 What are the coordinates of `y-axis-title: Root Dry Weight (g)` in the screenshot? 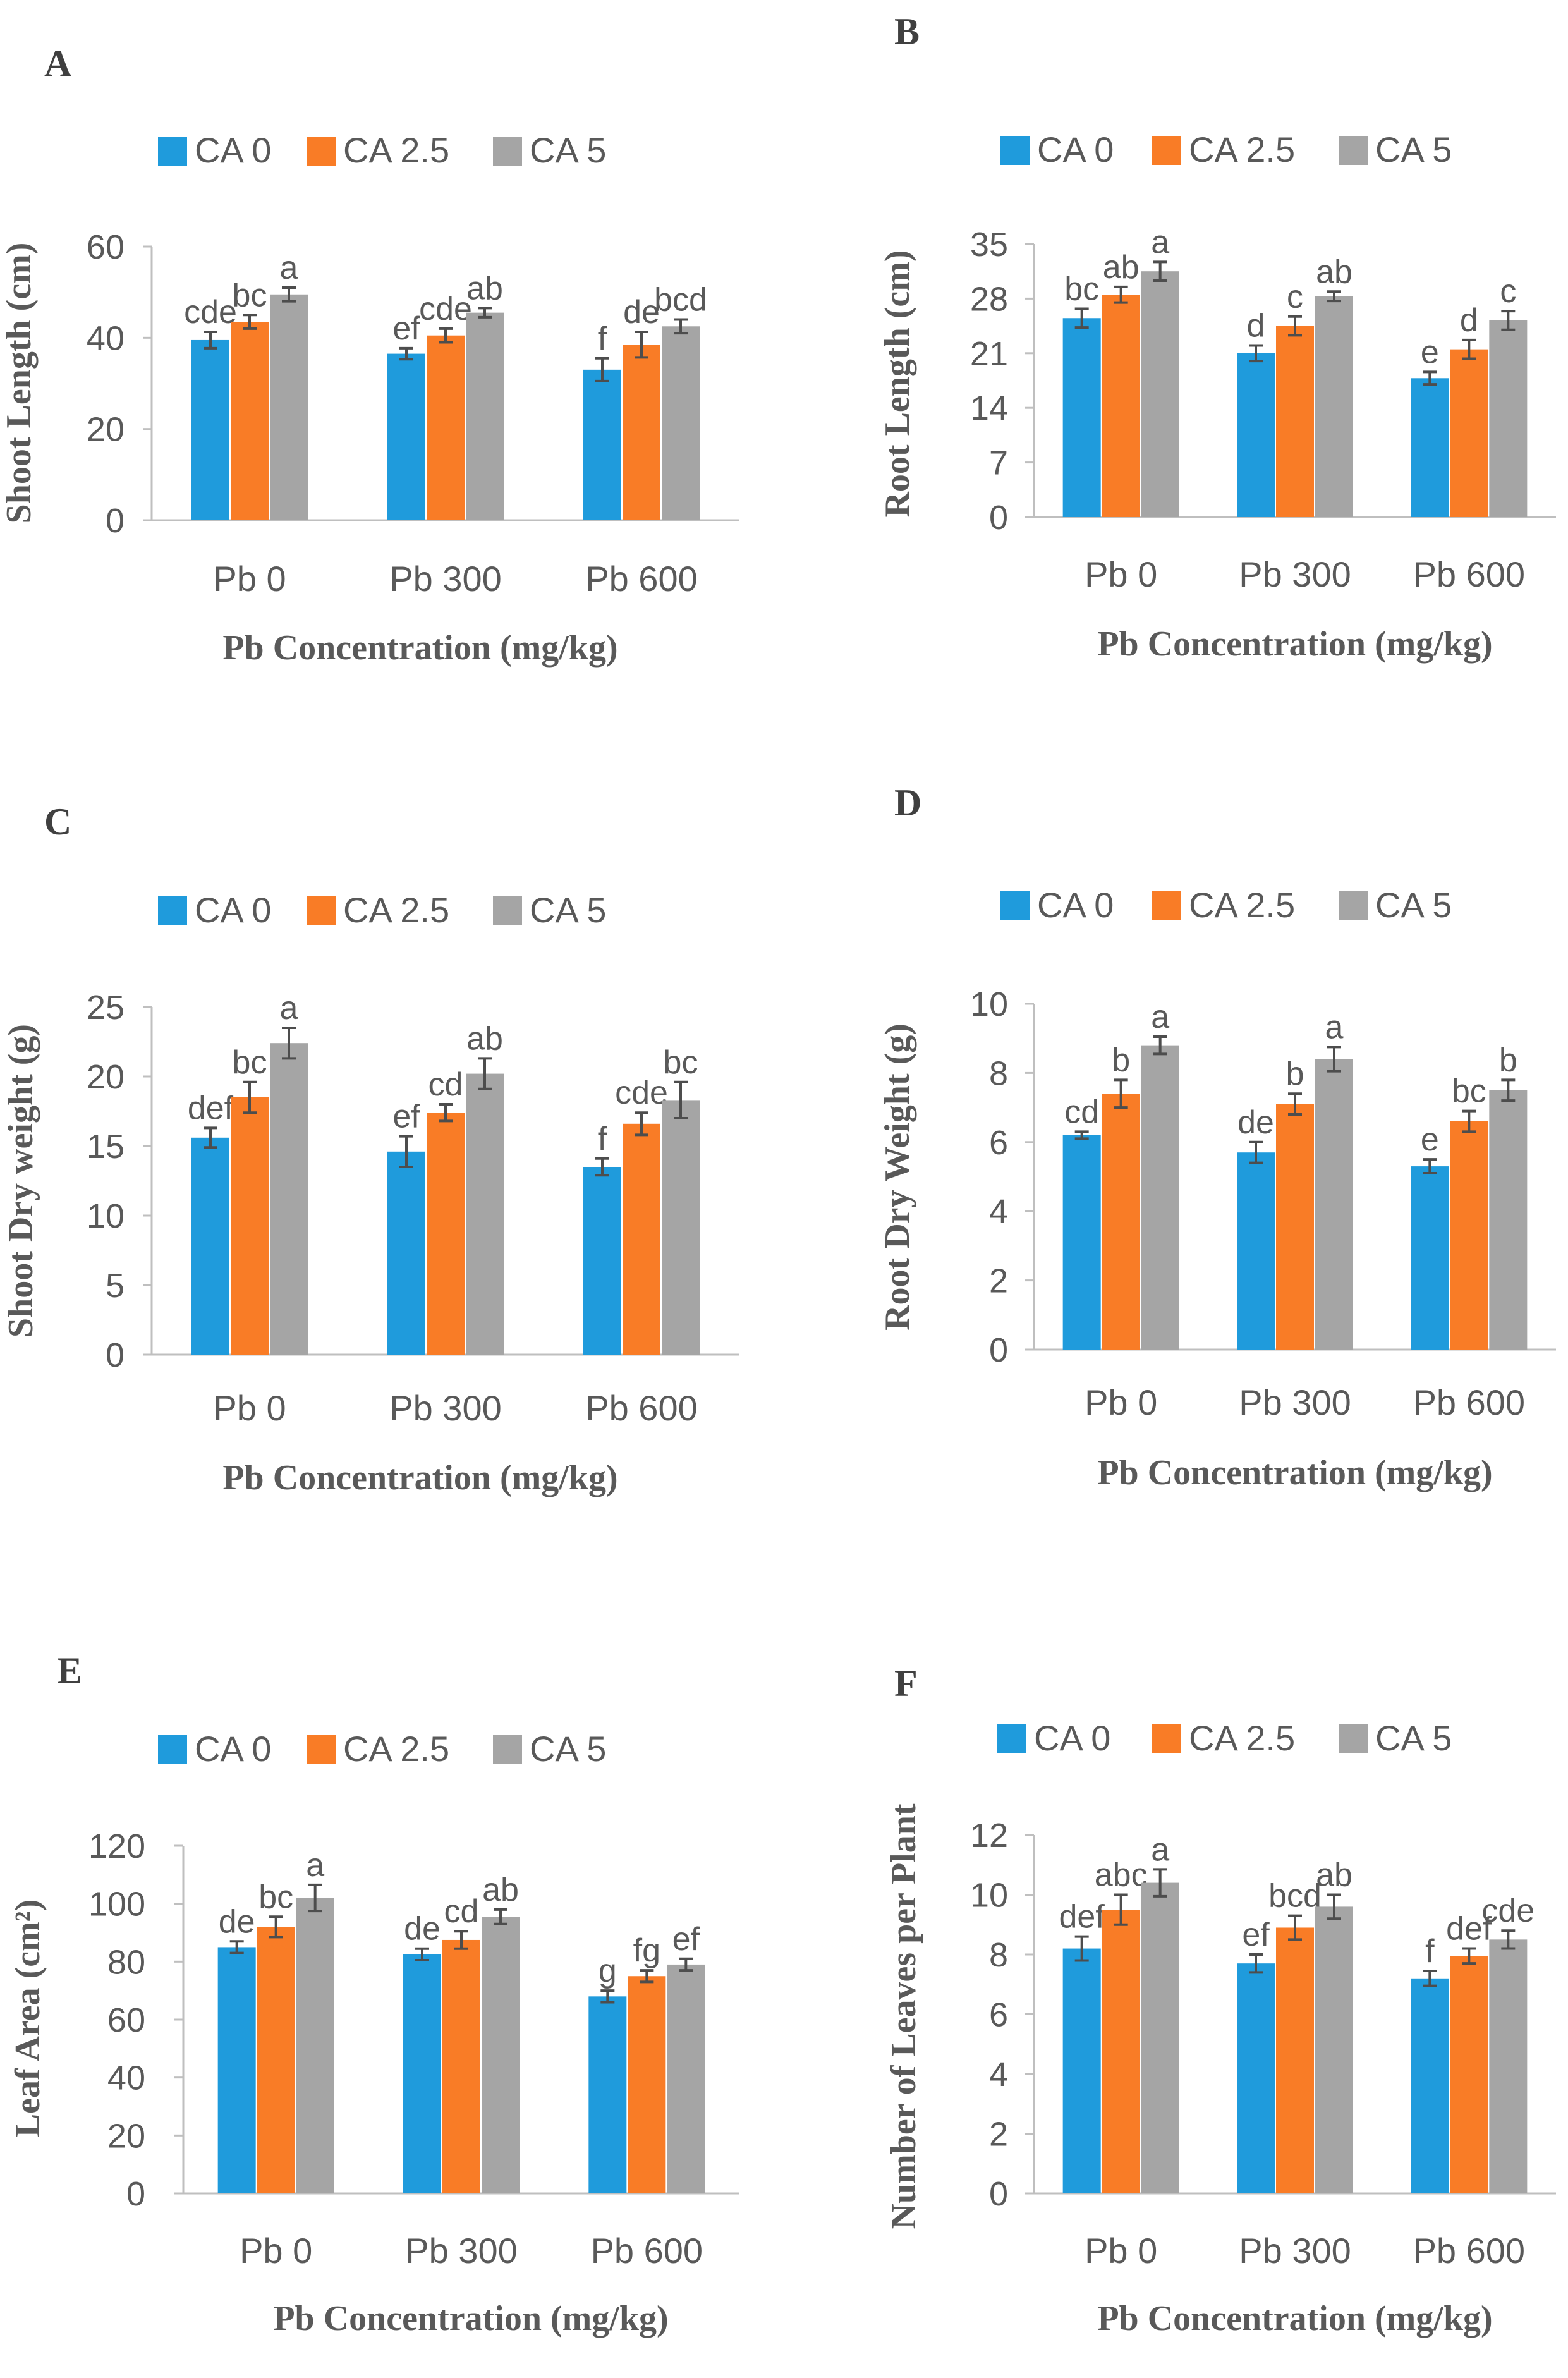 It's located at (897, 1177).